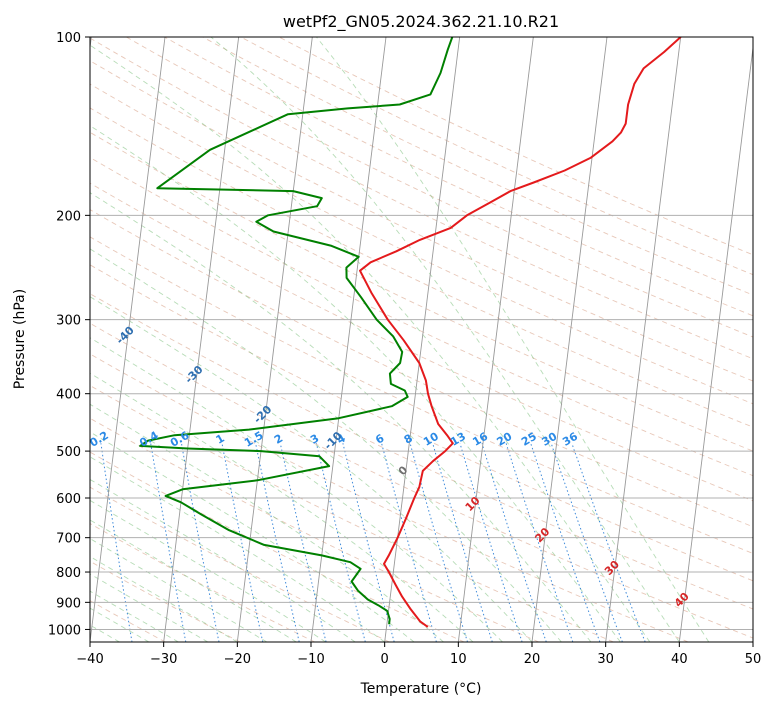 This screenshot has width=775, height=708. Describe the element at coordinates (68, 321) in the screenshot. I see `y-tick-label: 300` at that location.